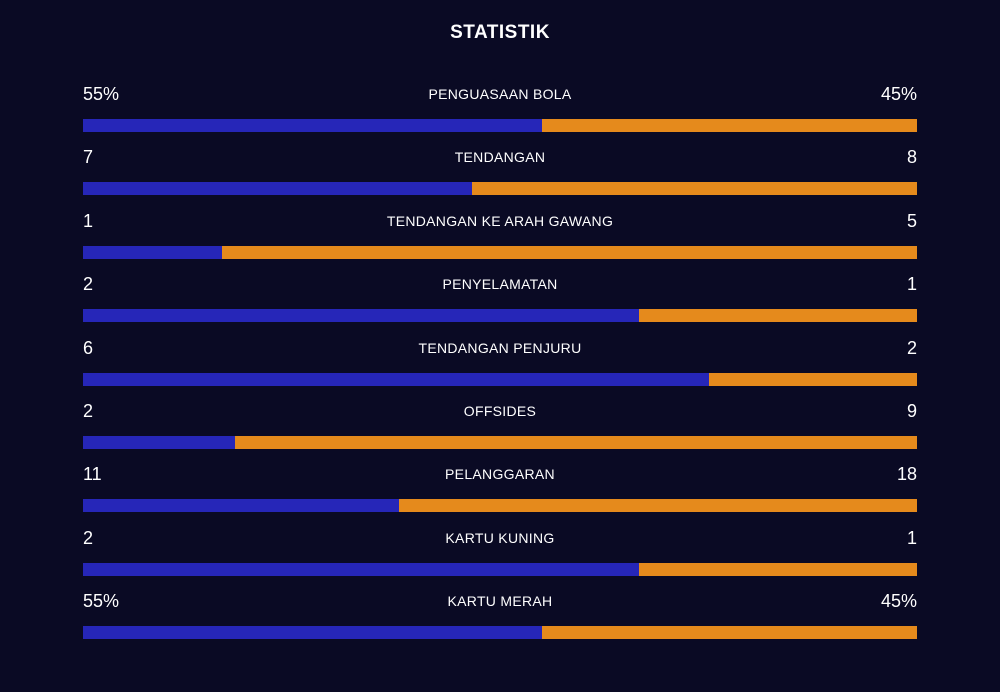 Image resolution: width=1000 pixels, height=692 pixels. What do you see at coordinates (500, 220) in the screenshot?
I see `stat-label: TENDANGAN KE ARAH GAWANG` at bounding box center [500, 220].